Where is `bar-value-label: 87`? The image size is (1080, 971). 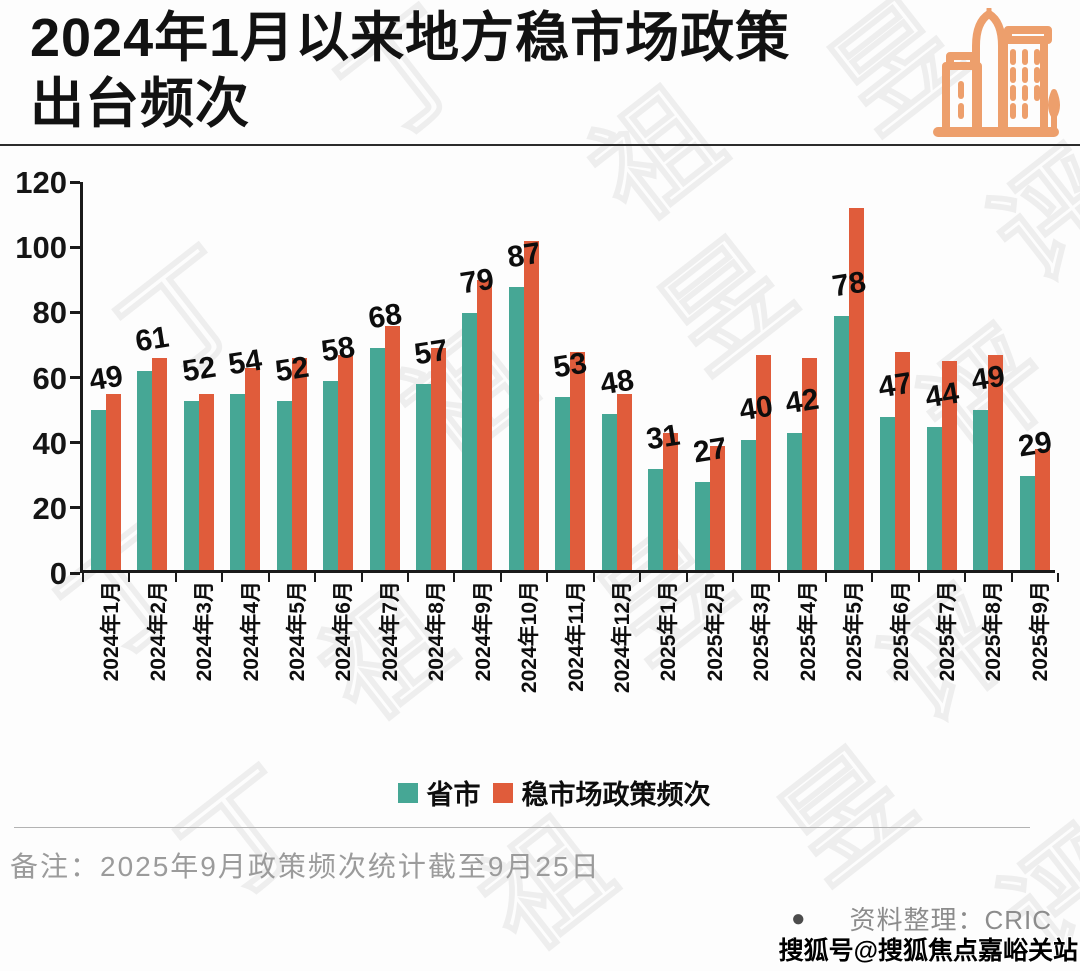 bar-value-label: 87 is located at coordinates (524, 255).